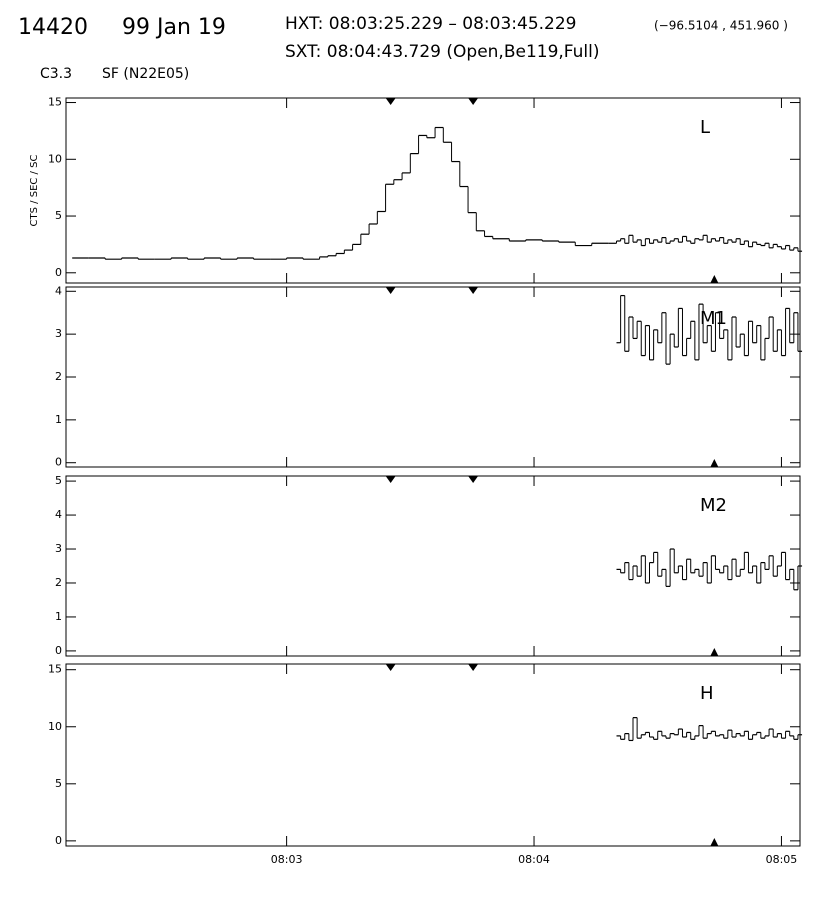 This screenshot has width=816, height=900. What do you see at coordinates (713, 318) in the screenshot?
I see `panel-label: M1` at bounding box center [713, 318].